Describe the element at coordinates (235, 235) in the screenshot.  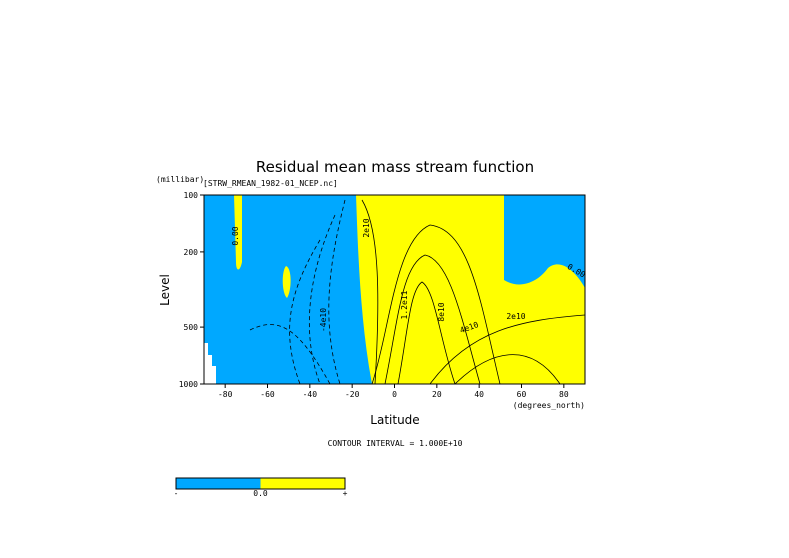
I see `contour-label: 0.00` at that location.